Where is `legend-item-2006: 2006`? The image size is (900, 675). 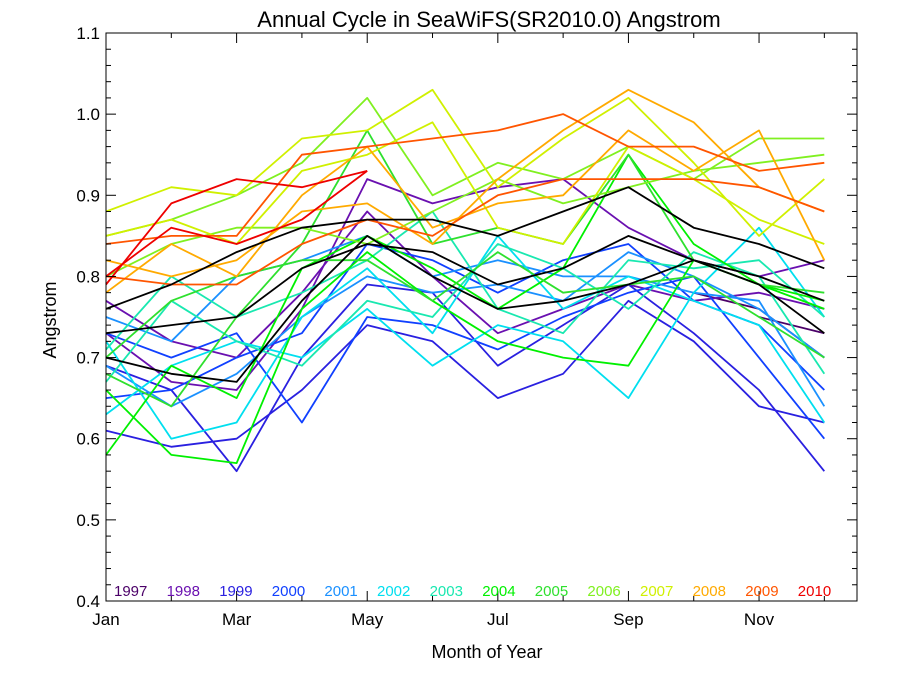
legend-item-2006: 2006 is located at coordinates (603, 591).